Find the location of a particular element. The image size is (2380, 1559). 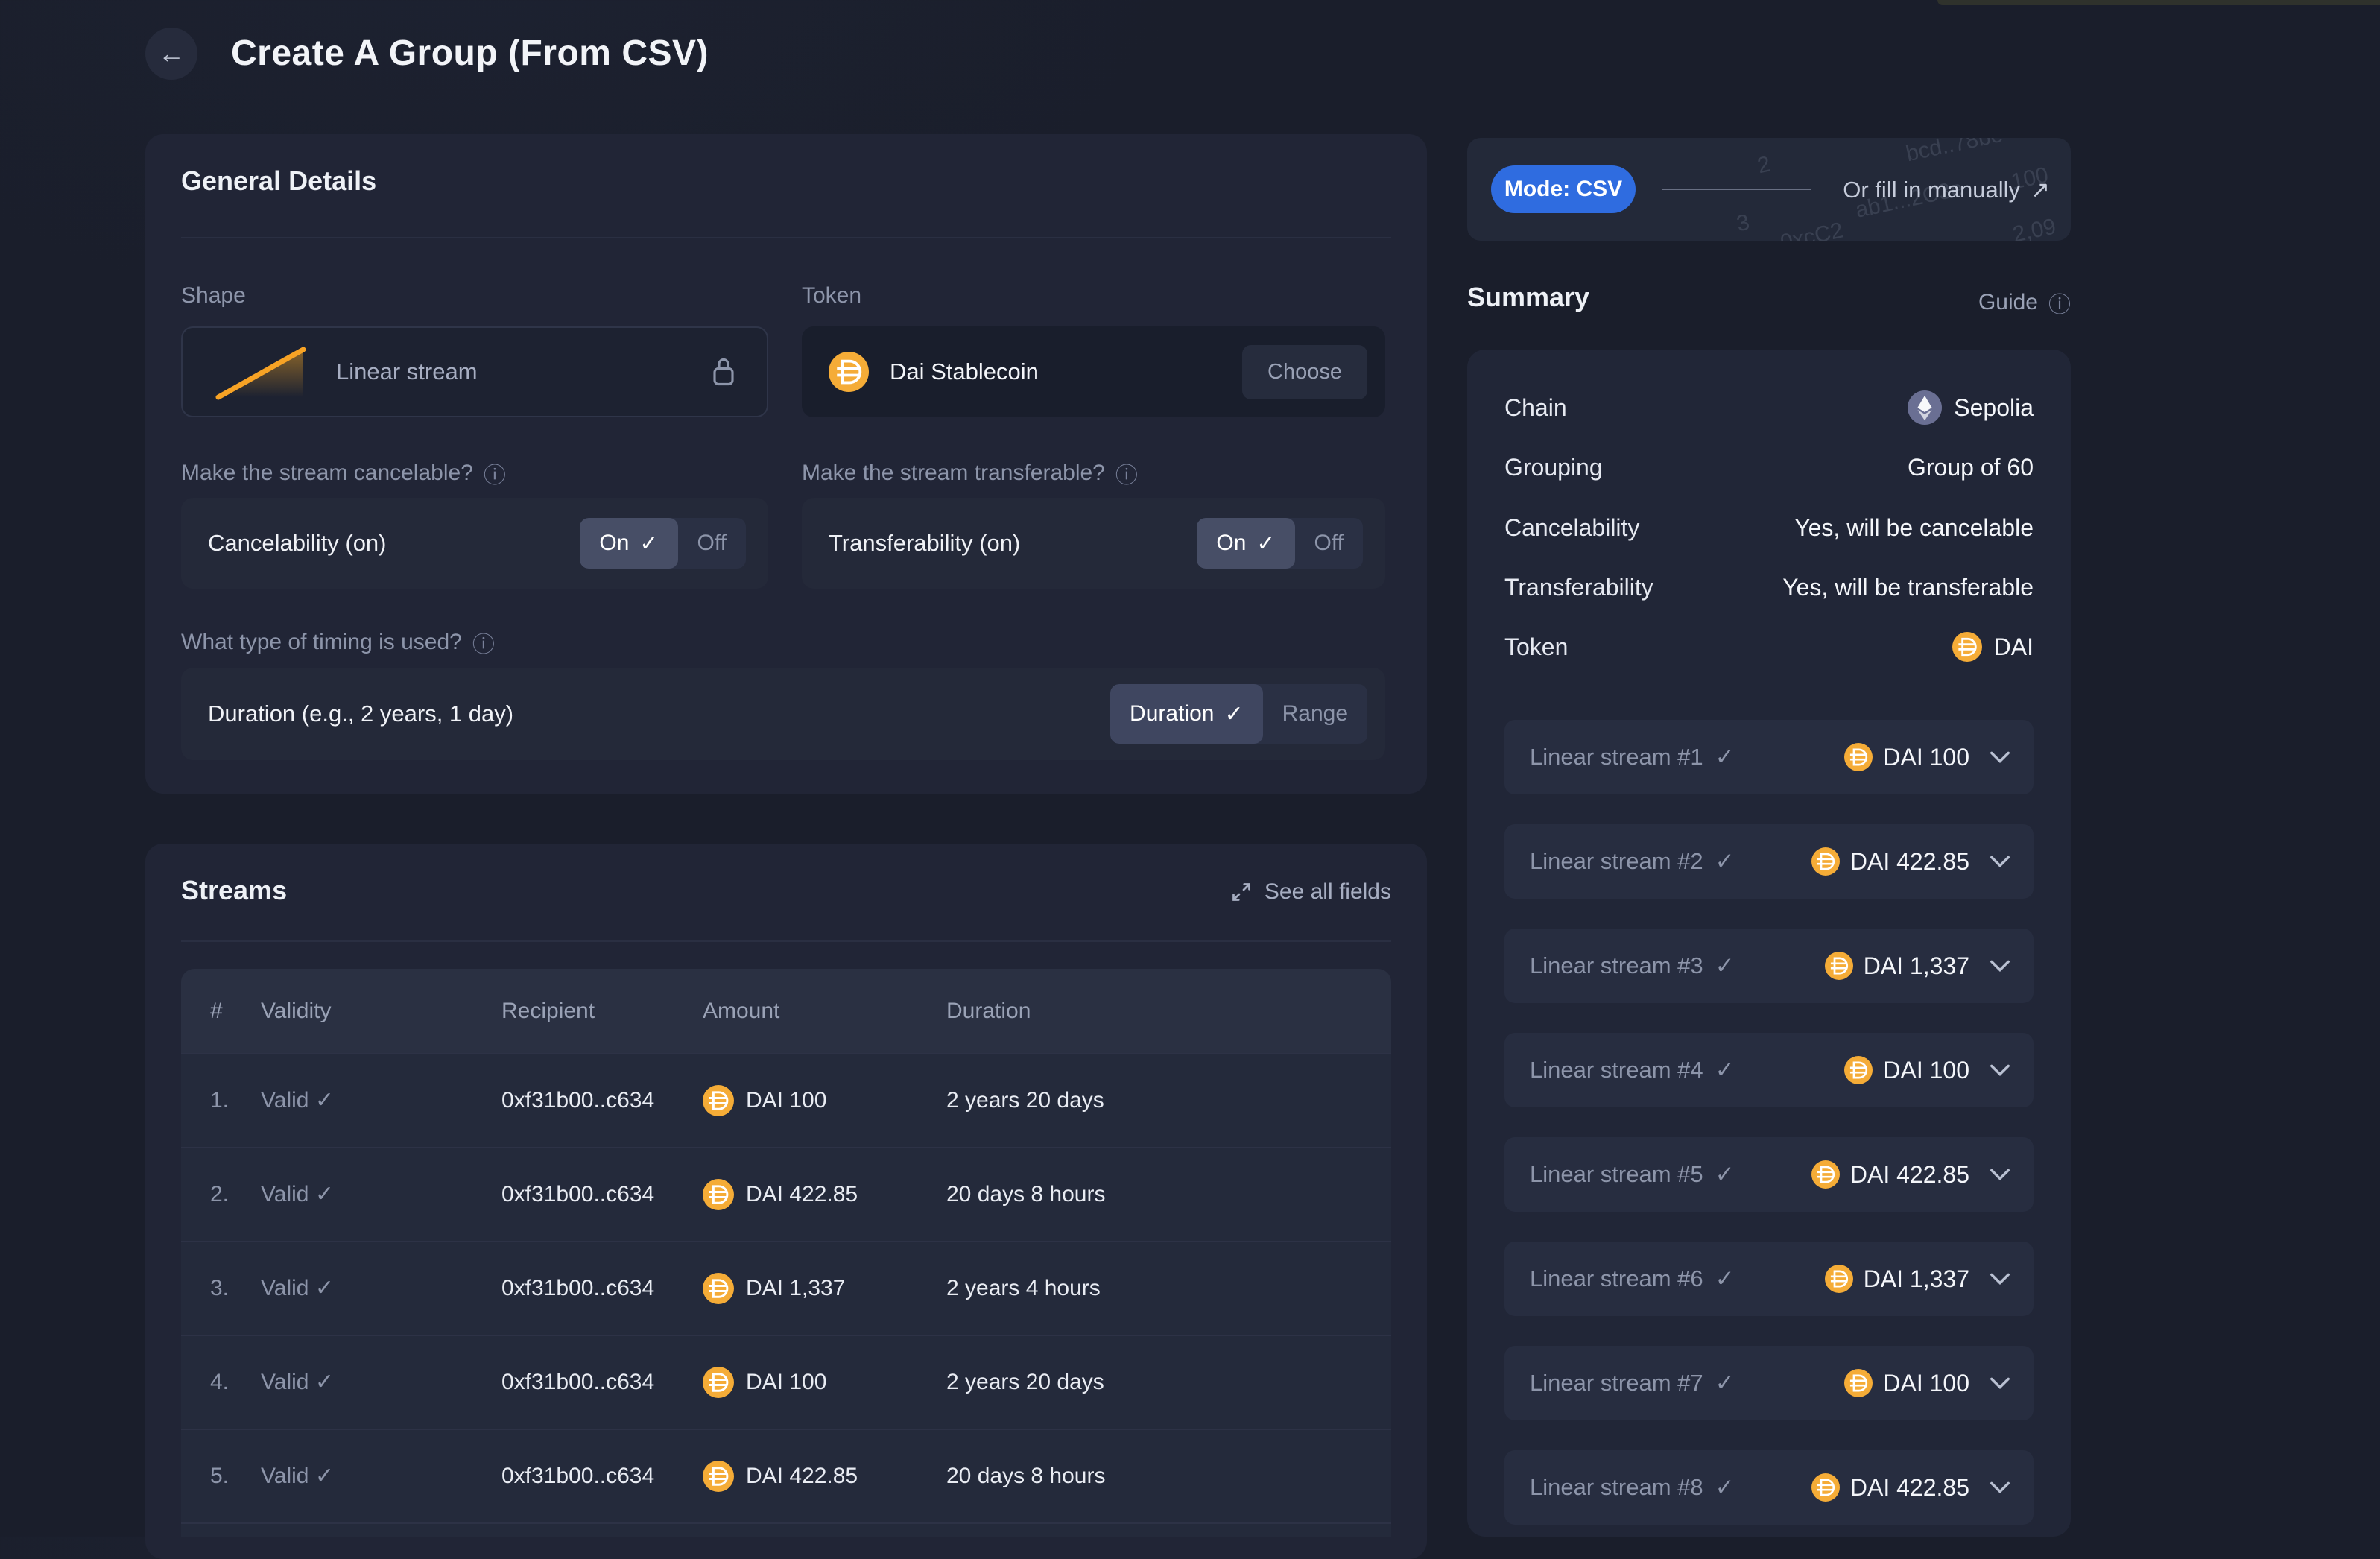

summary-stream-row: Linear stream #2 ✓ DAI 422.85 is located at coordinates (1769, 861).